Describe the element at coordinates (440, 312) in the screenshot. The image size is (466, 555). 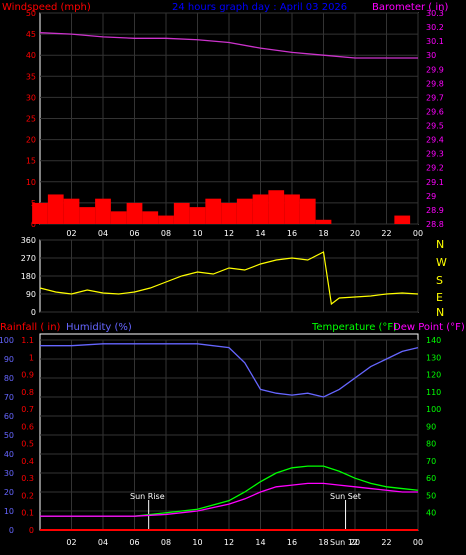
I see `direction-label-n-bottom: N` at that location.